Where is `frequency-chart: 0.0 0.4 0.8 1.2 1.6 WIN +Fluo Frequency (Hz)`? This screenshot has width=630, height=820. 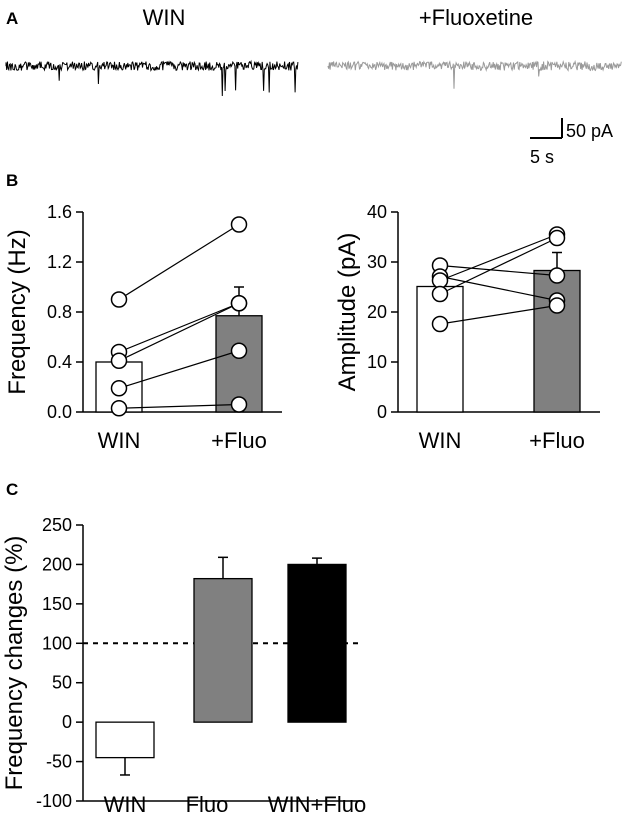 frequency-chart: 0.0 0.4 0.8 1.2 1.6 WIN +Fluo Frequency (Hz) is located at coordinates (143, 327).